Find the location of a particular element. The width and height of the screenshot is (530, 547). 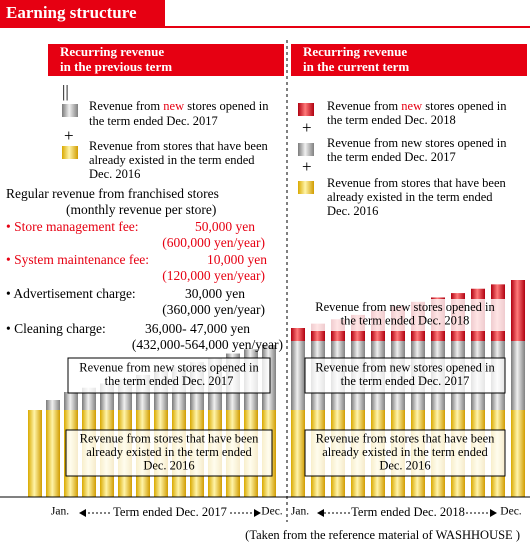

fee-amount: 50,000 yen is located at coordinates (225, 226).